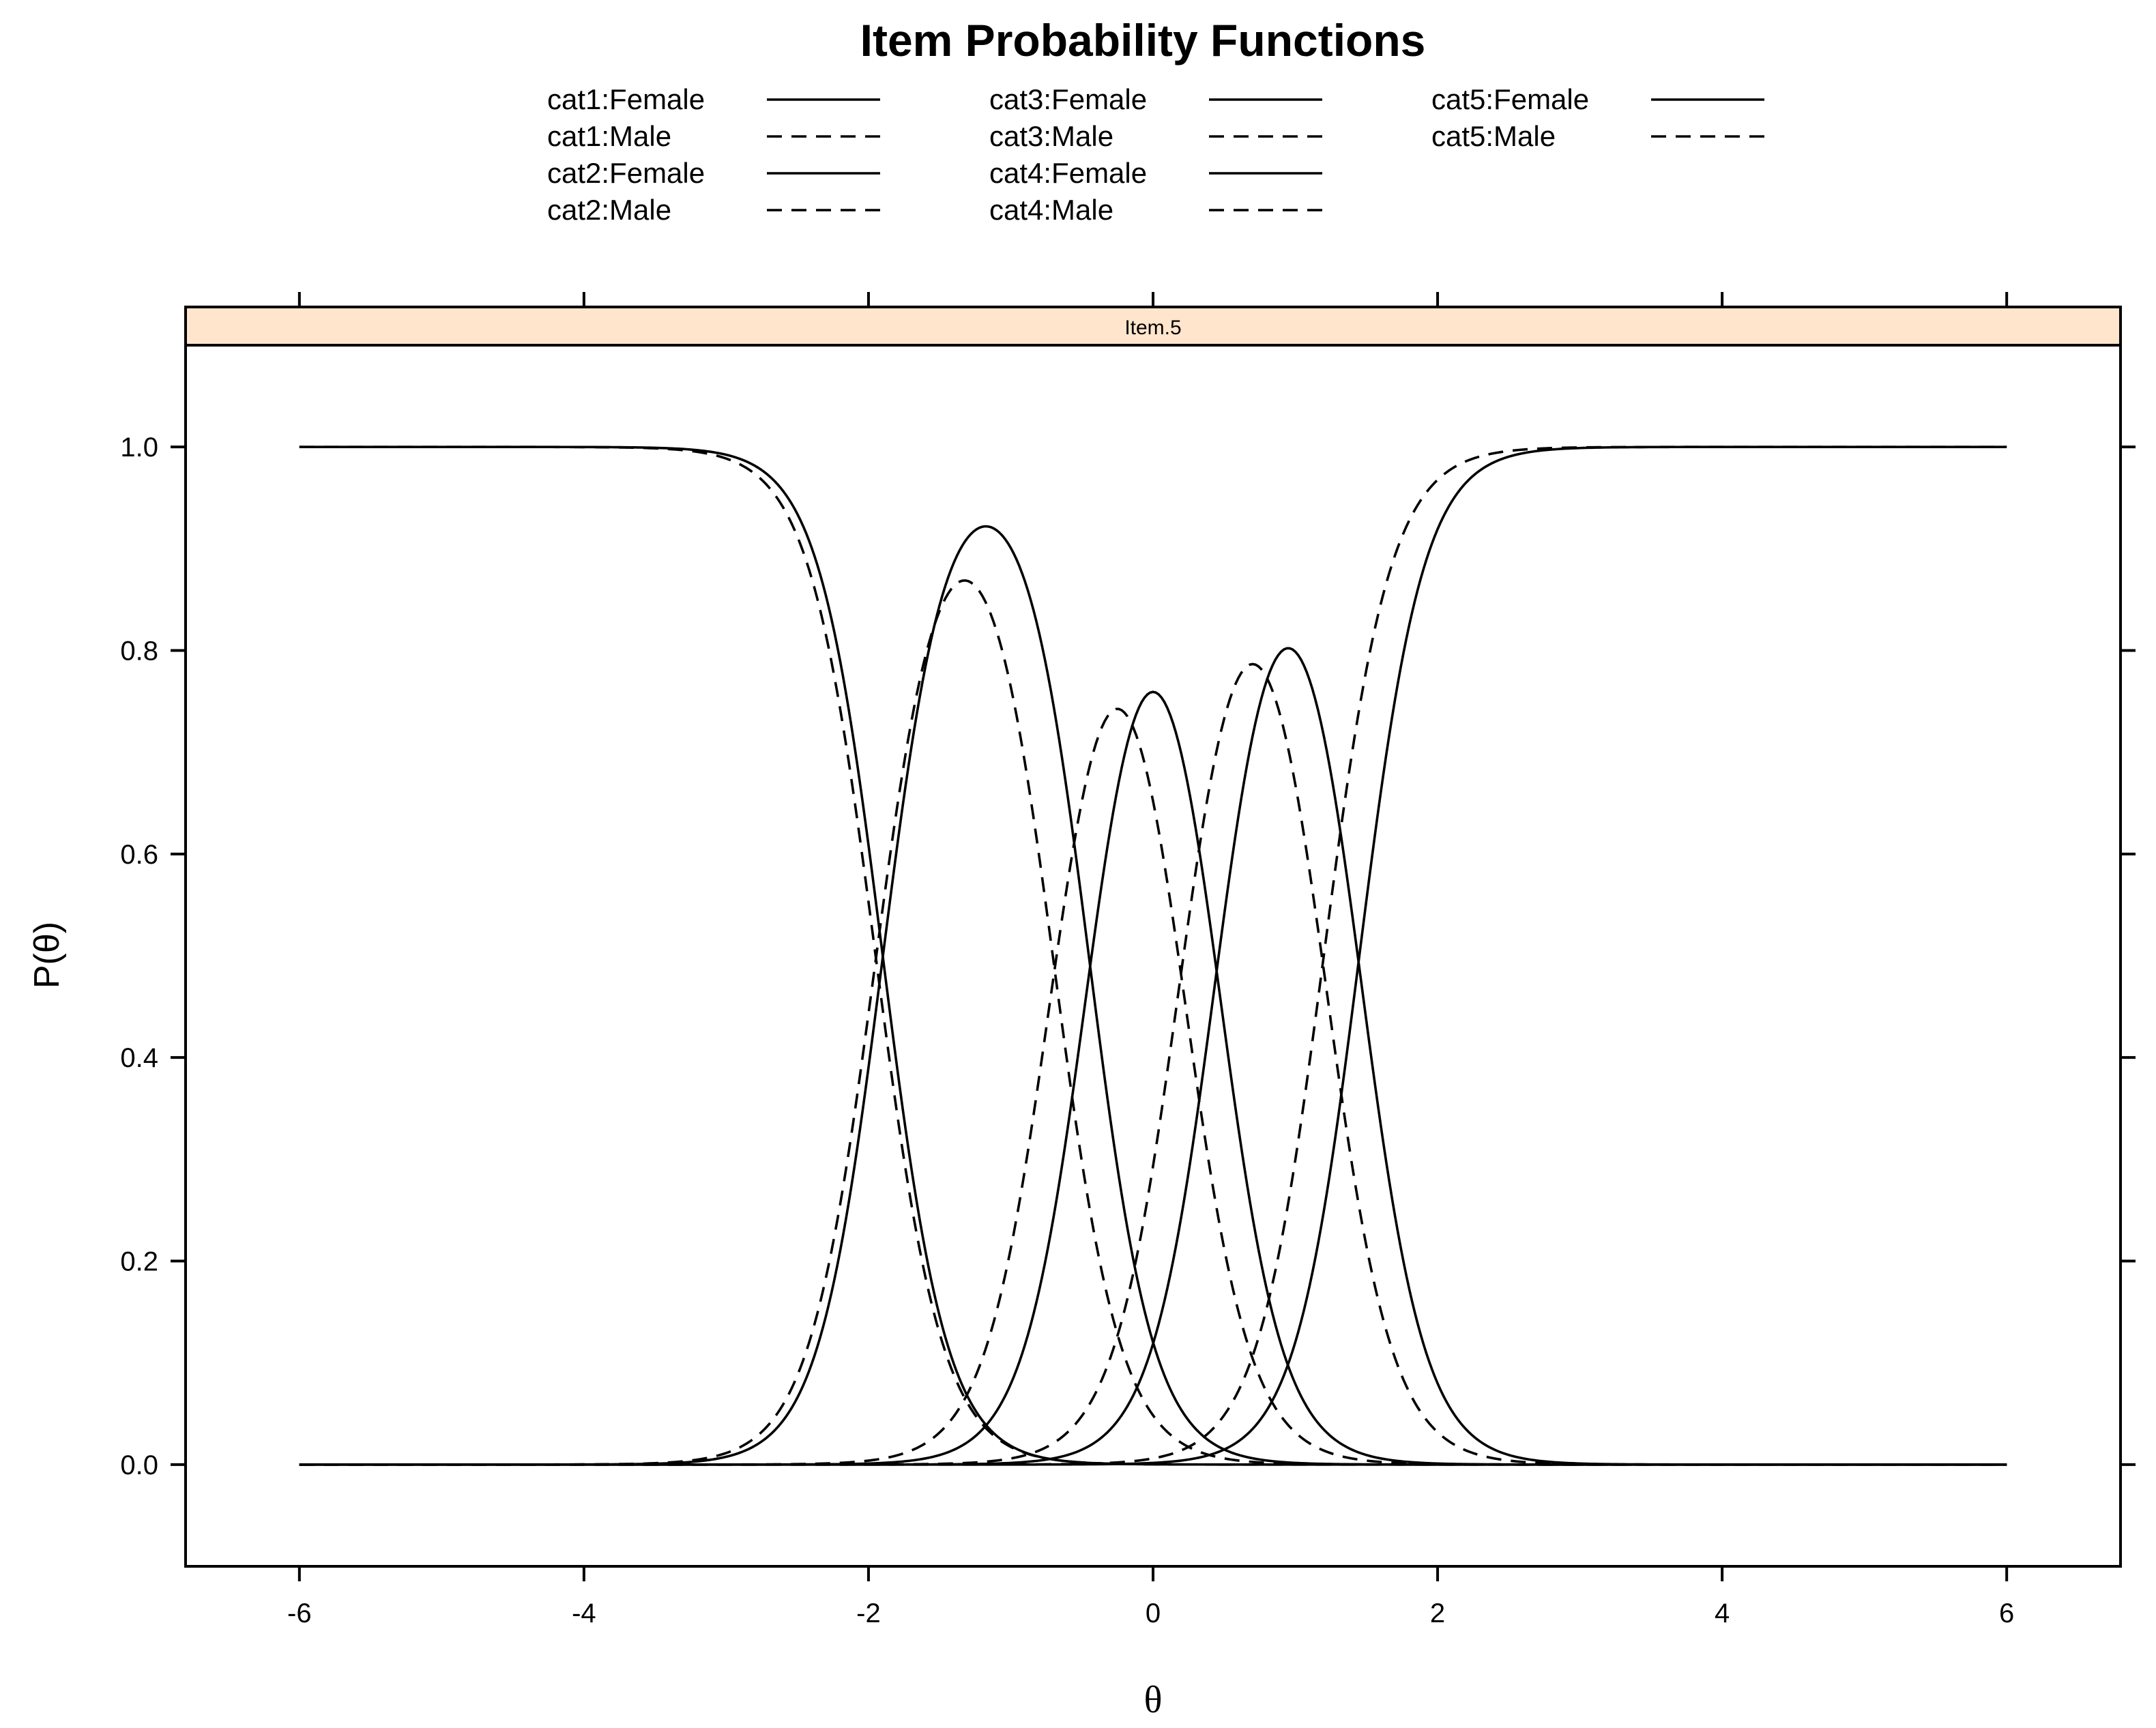 This screenshot has width=2156, height=1728. I want to click on legend-label: cat1:Male, so click(609, 136).